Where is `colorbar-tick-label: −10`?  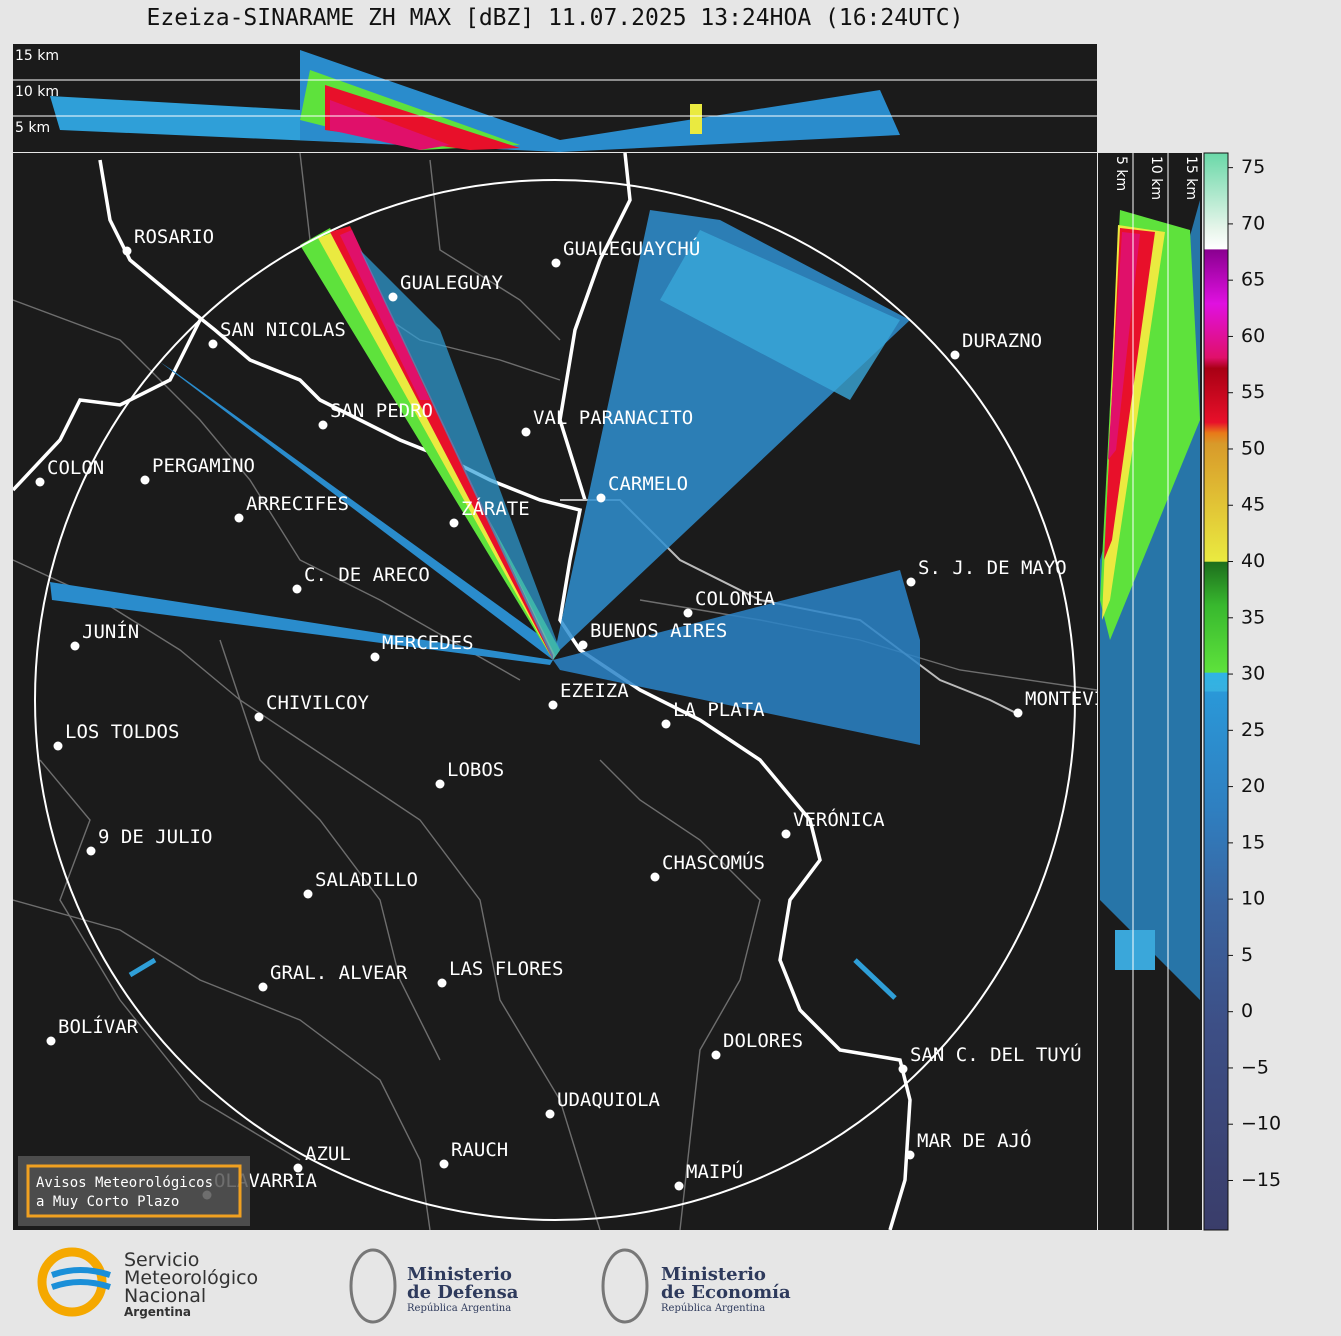
colorbar-tick-label: −10 is located at coordinates (1261, 1124).